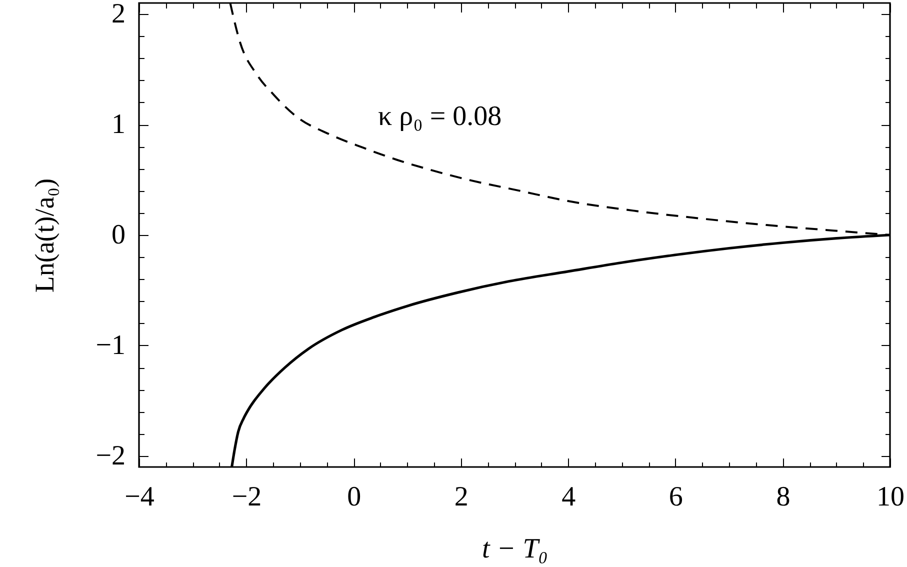 This screenshot has width=907, height=567. Describe the element at coordinates (354, 497) in the screenshot. I see `x-tick-label: 0` at that location.